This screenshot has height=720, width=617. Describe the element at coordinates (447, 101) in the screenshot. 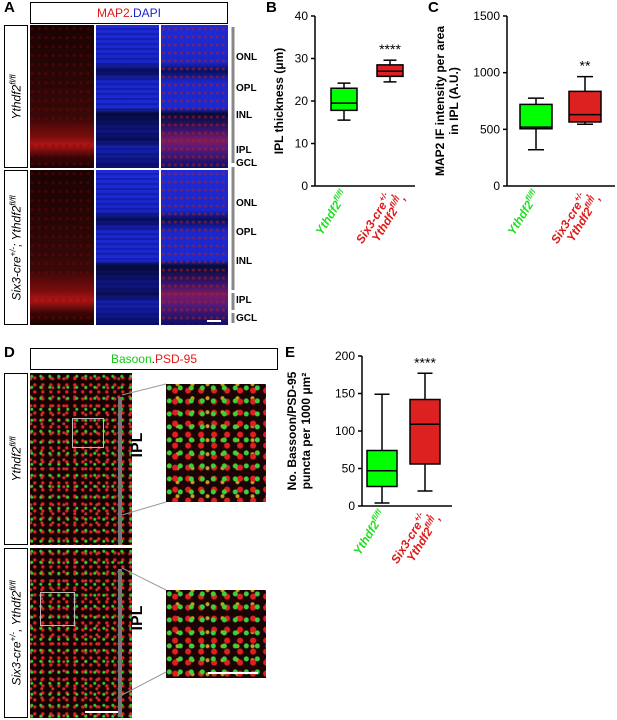

I see `y-axis-label: MAP2 IF intensity per areain IPL (A.U.)` at that location.